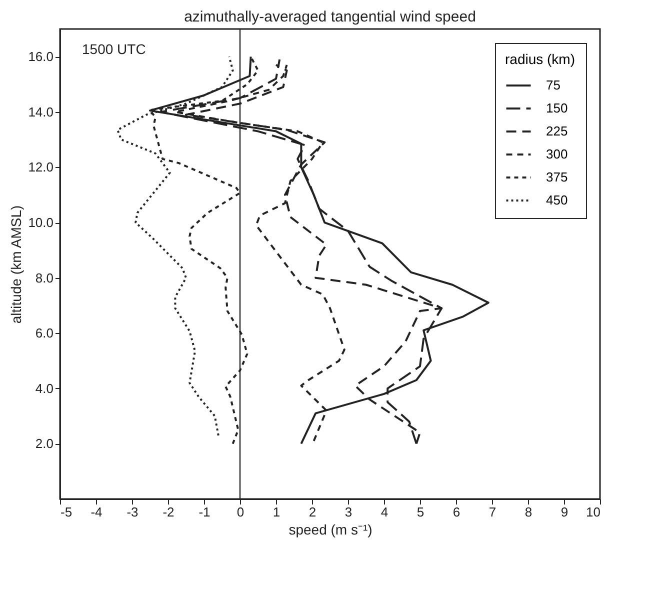 The height and width of the screenshot is (601, 654). Describe the element at coordinates (240, 512) in the screenshot. I see `x-tick-label: 0` at that location.